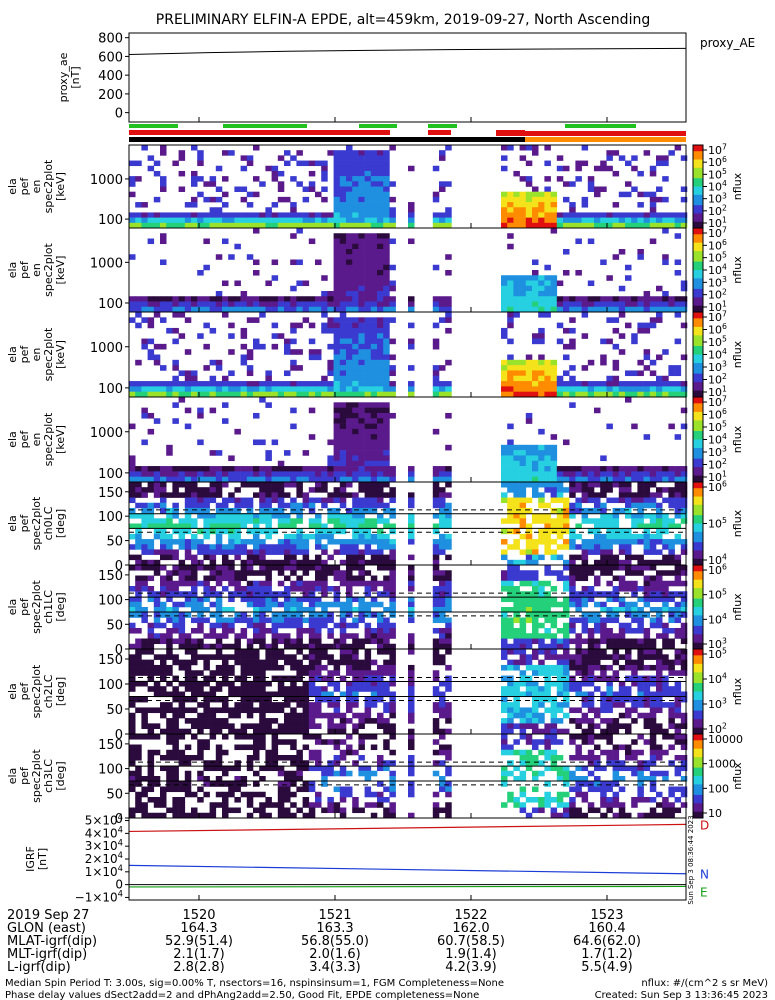 Image resolution: width=775 pixels, height=1000 pixels. What do you see at coordinates (717, 174) in the screenshot?
I see `colorbar-tick-label: 105` at bounding box center [717, 174].